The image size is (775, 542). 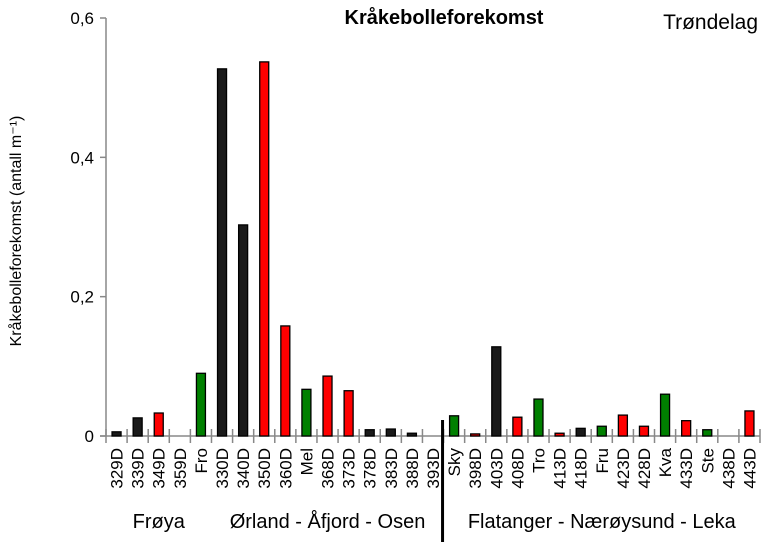 I want to click on bar-Sky, so click(x=454, y=426).